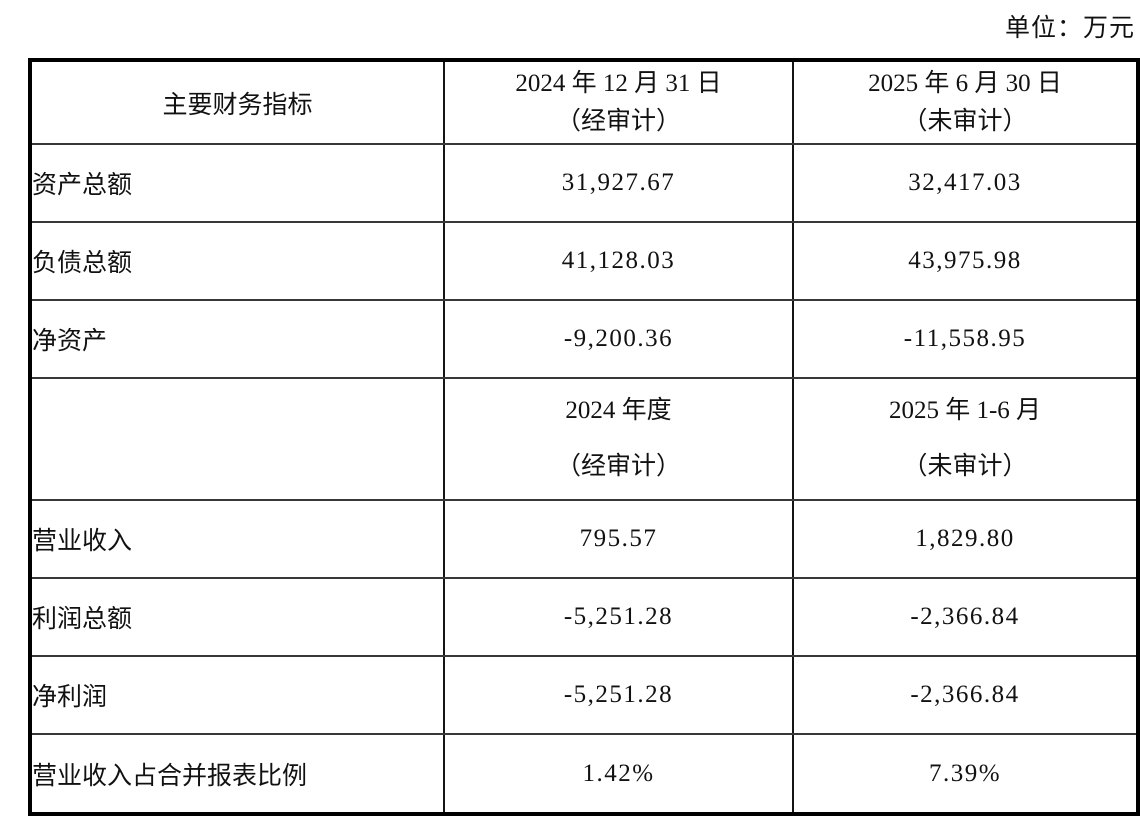 The width and height of the screenshot is (1140, 820). I want to click on cell-2024: 1.42%, so click(618, 774).